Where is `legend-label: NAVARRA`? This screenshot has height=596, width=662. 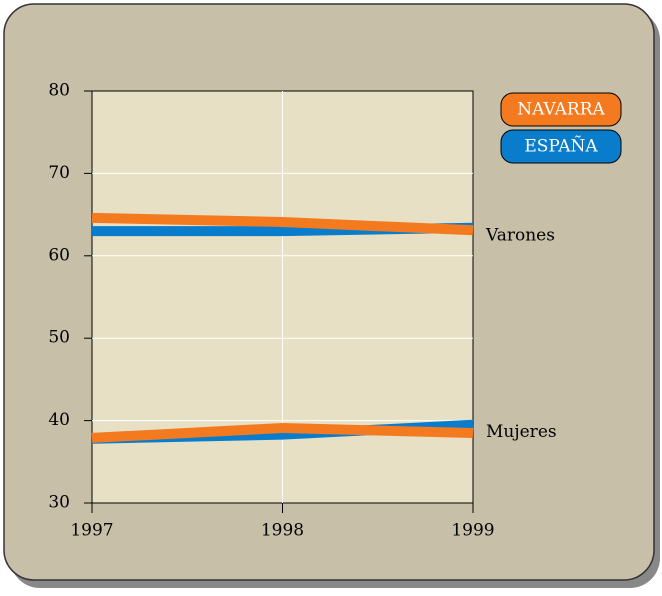
legend-label: NAVARRA is located at coordinates (561, 110).